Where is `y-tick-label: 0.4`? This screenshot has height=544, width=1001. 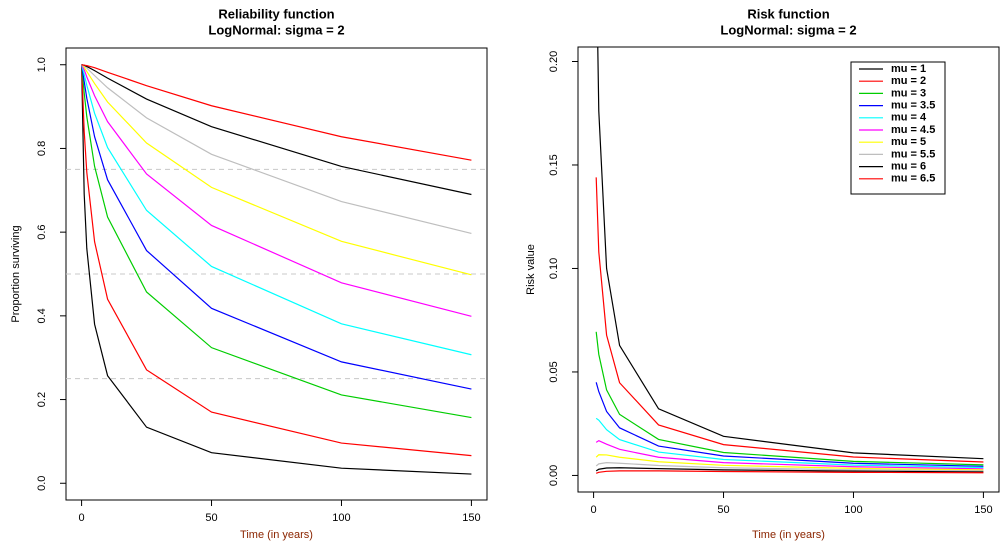 y-tick-label: 0.4 is located at coordinates (42, 315).